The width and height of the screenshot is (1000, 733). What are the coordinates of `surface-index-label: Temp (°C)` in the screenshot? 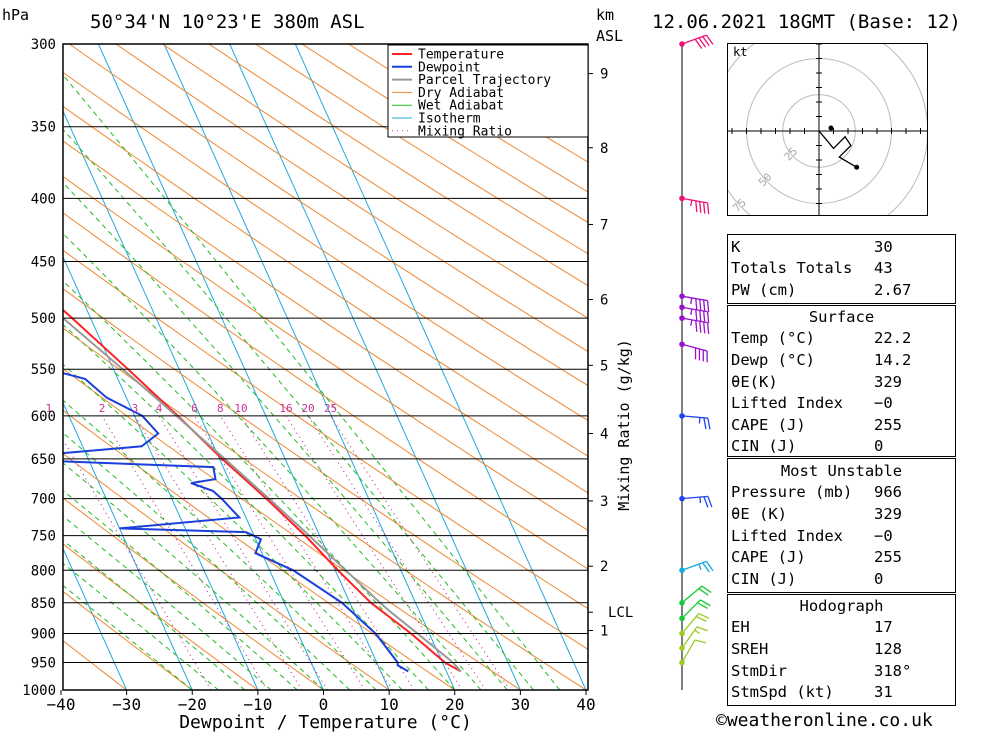 It's located at (773, 338).